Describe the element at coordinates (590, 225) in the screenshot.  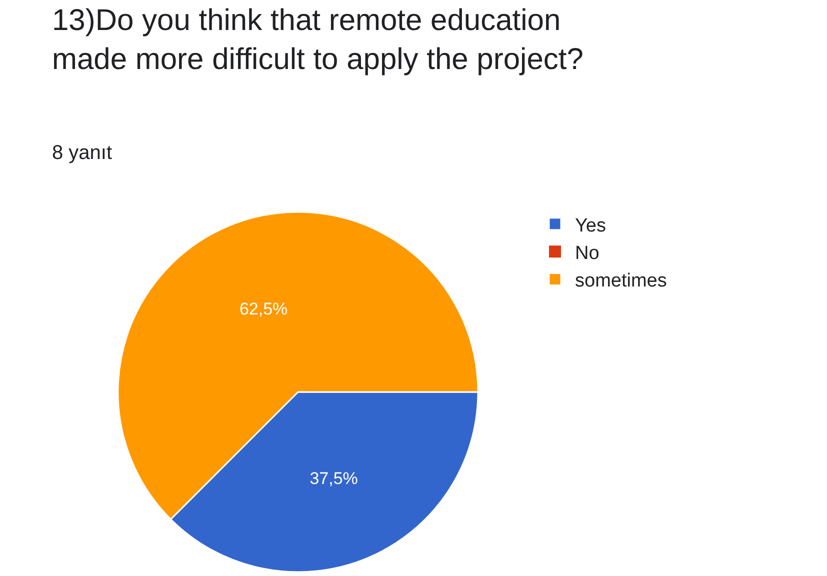
I see `legend-label: Yes` at that location.